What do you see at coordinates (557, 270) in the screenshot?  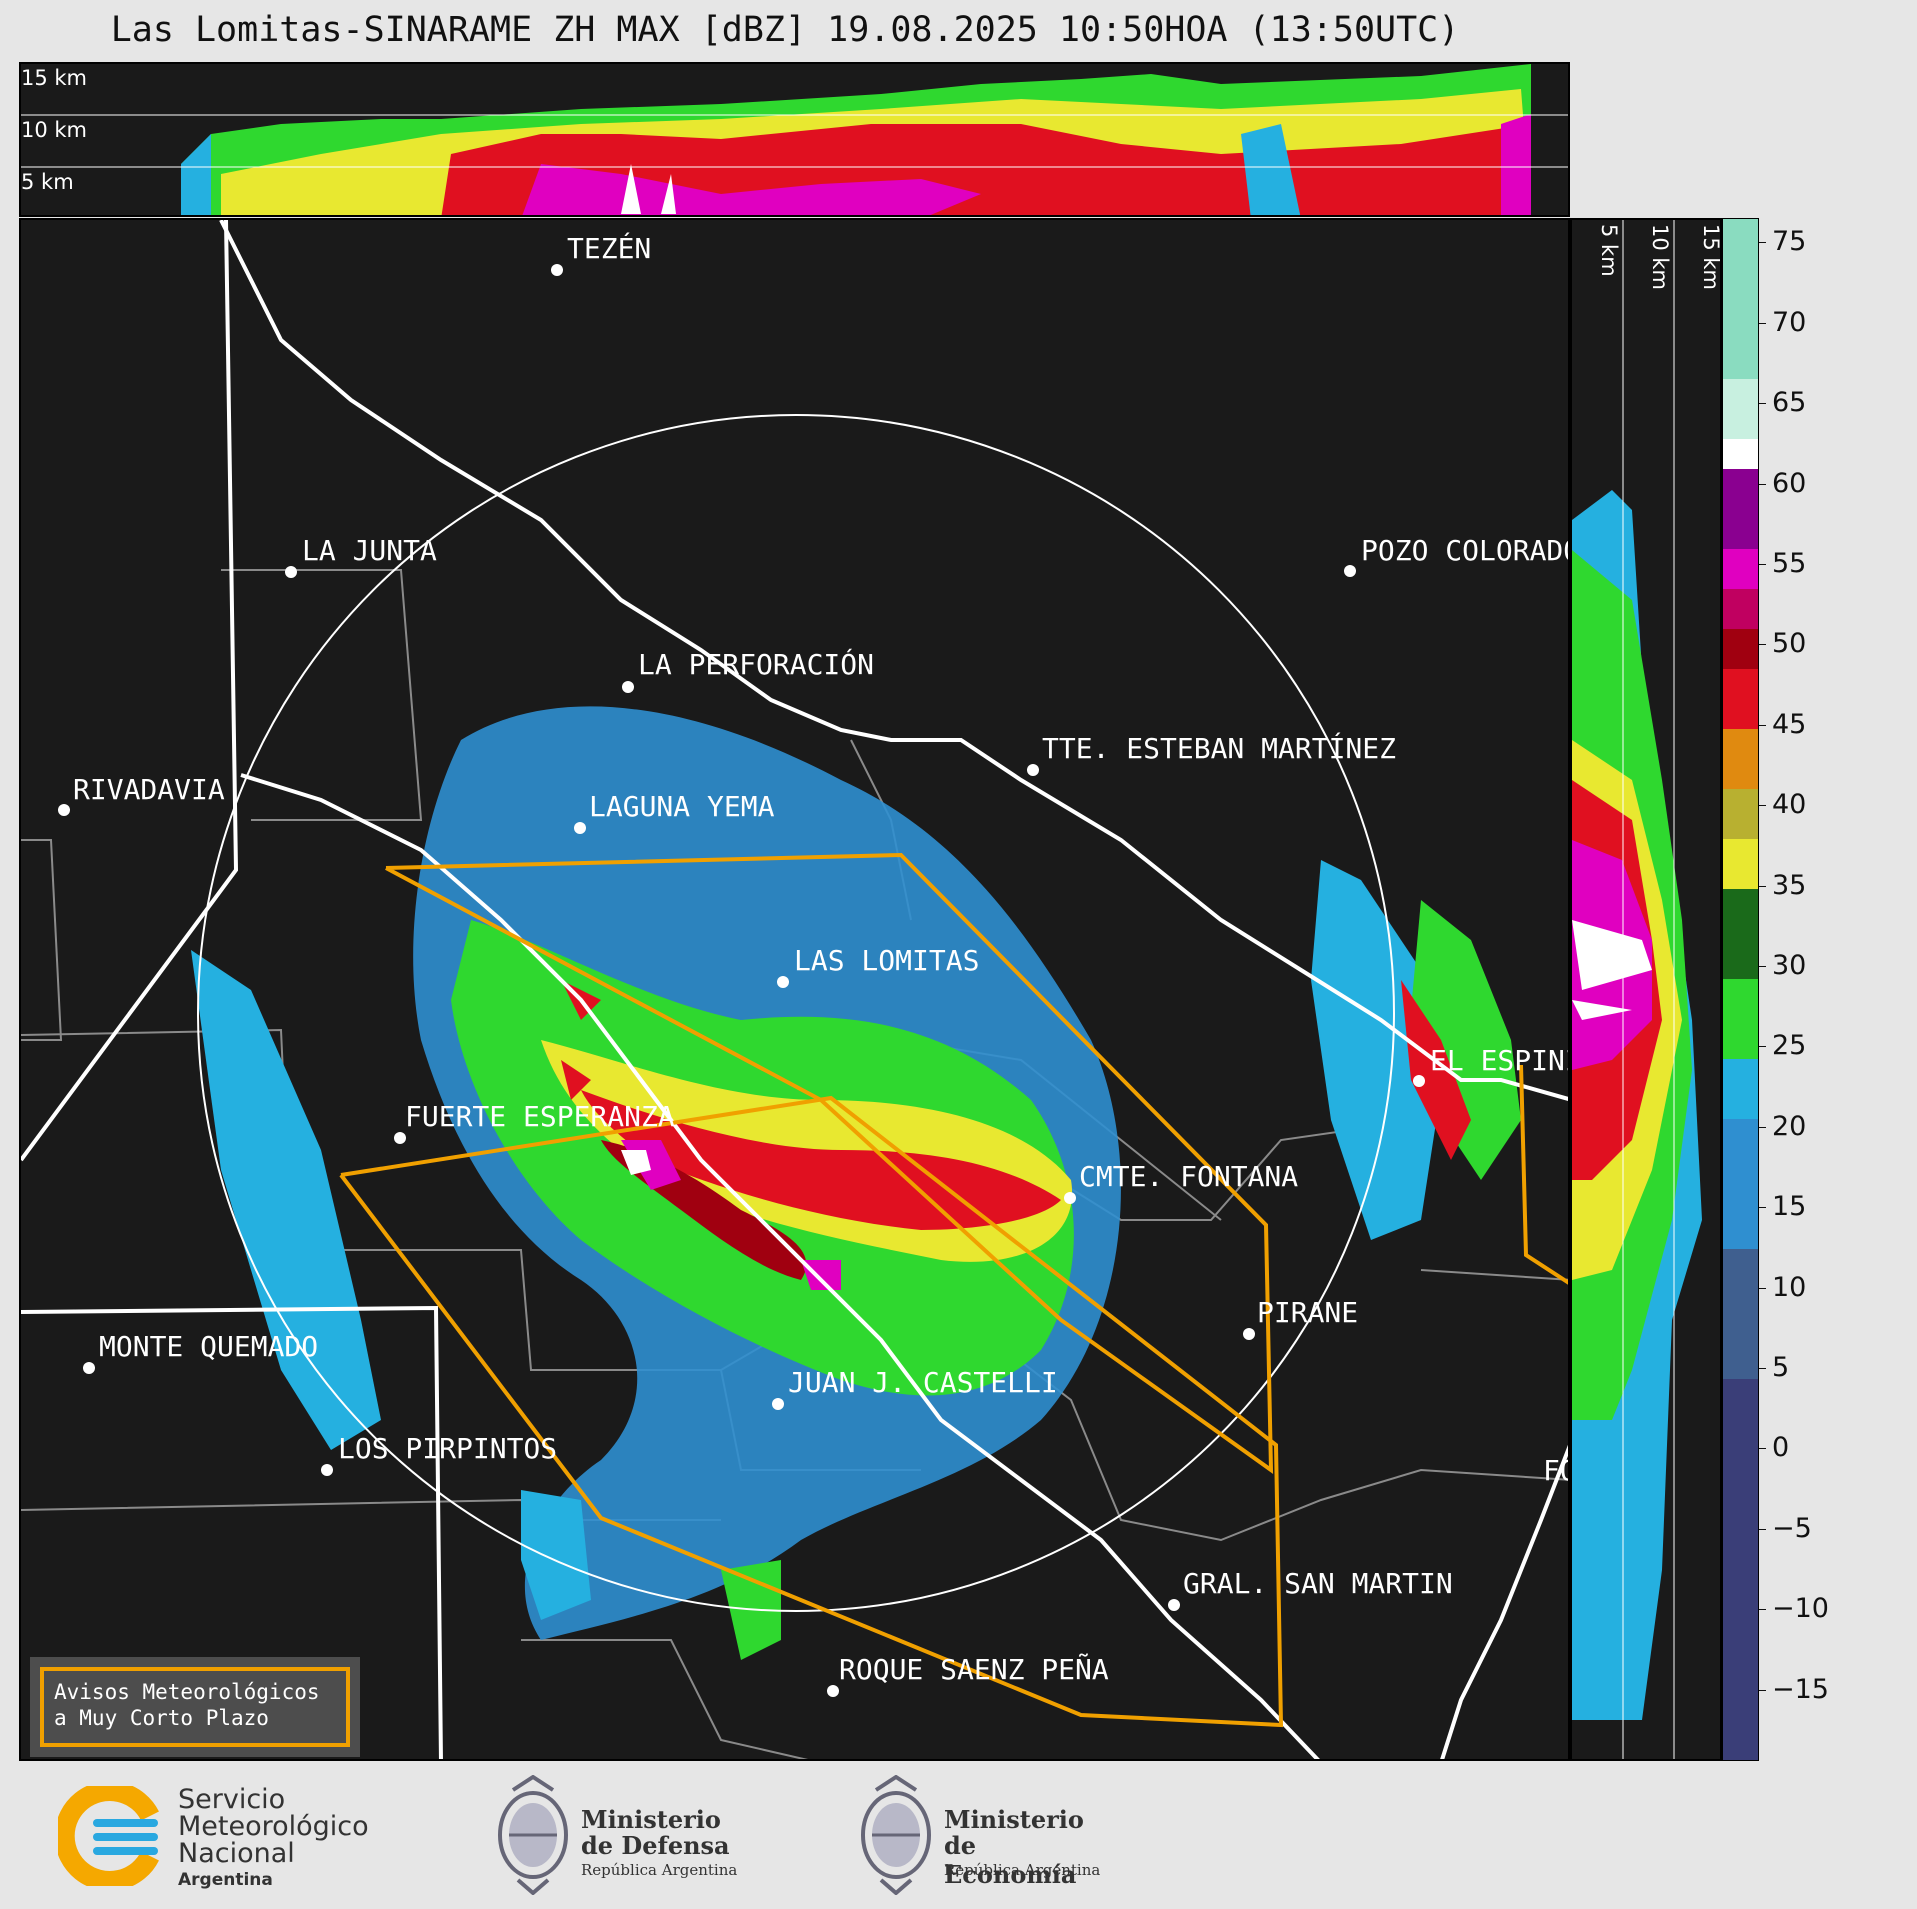 I see `city-dot-tezen` at bounding box center [557, 270].